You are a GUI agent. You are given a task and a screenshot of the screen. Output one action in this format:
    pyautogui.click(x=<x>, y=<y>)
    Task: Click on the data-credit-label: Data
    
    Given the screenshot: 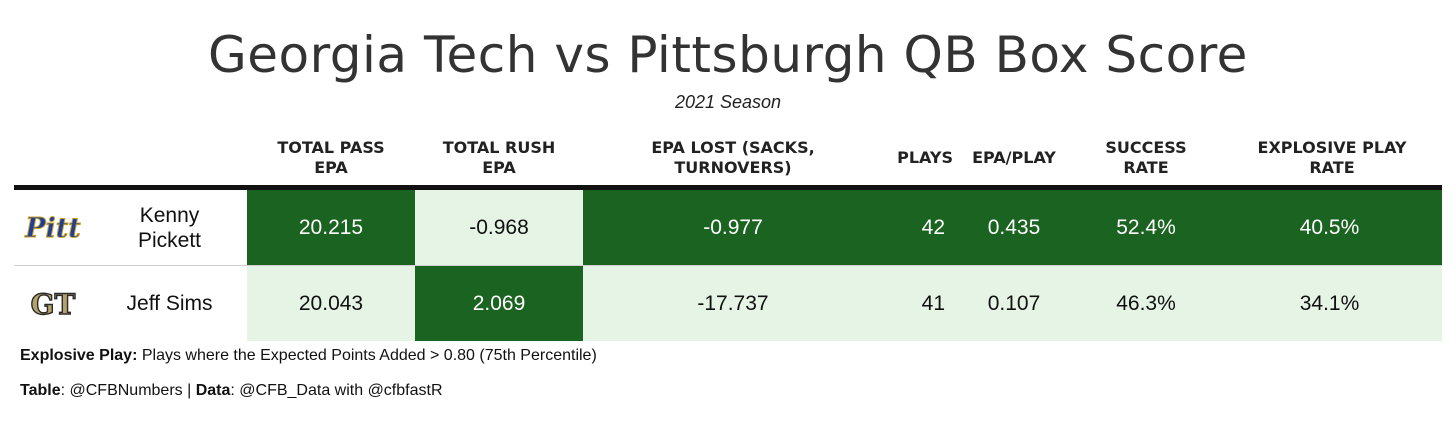 What is the action you would take?
    pyautogui.click(x=213, y=390)
    